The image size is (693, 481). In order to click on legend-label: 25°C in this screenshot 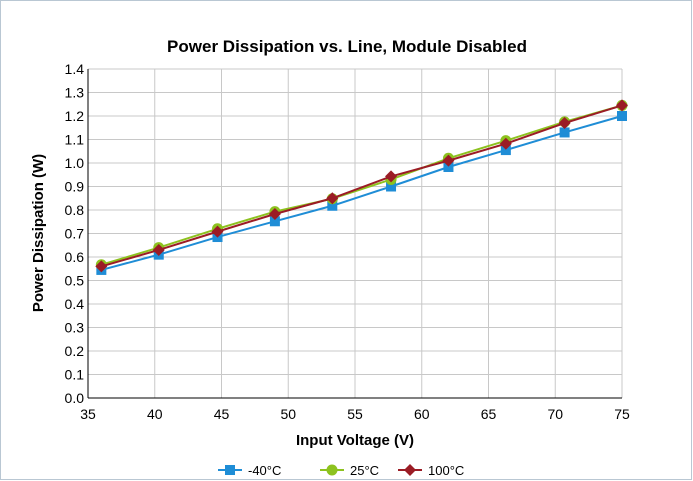, I will do `click(364, 470)`.